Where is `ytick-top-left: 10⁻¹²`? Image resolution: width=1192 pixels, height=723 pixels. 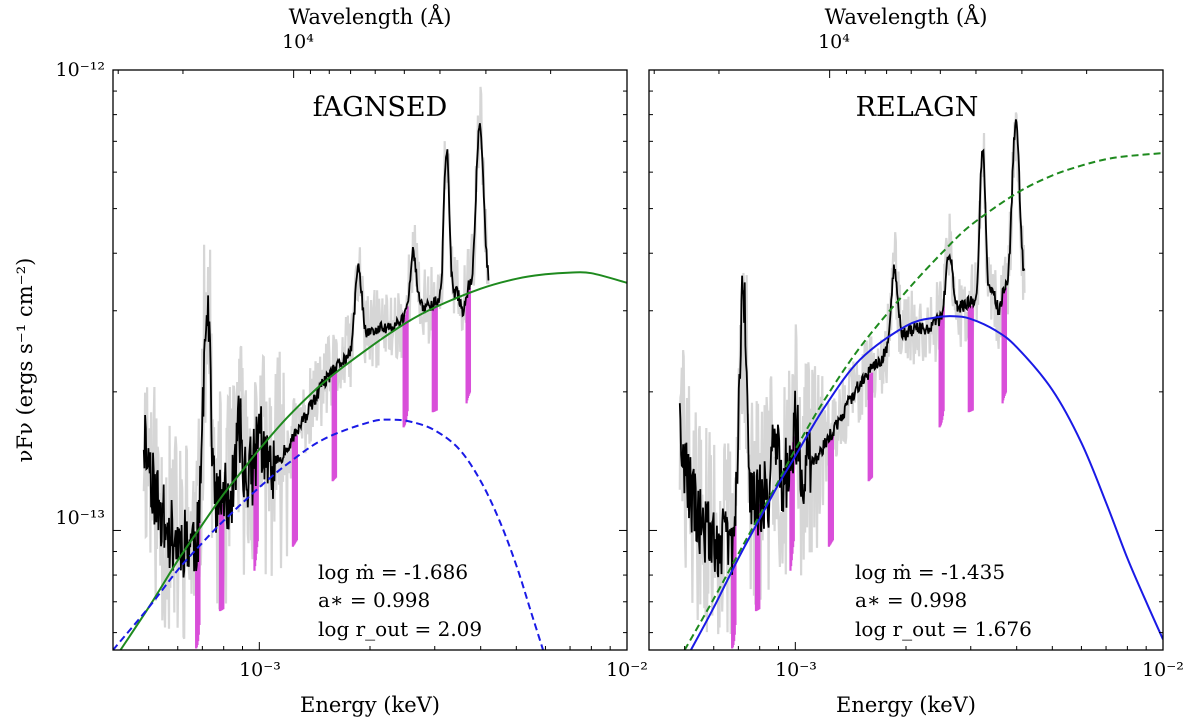
ytick-top-left: 10⁻¹² is located at coordinates (80, 70).